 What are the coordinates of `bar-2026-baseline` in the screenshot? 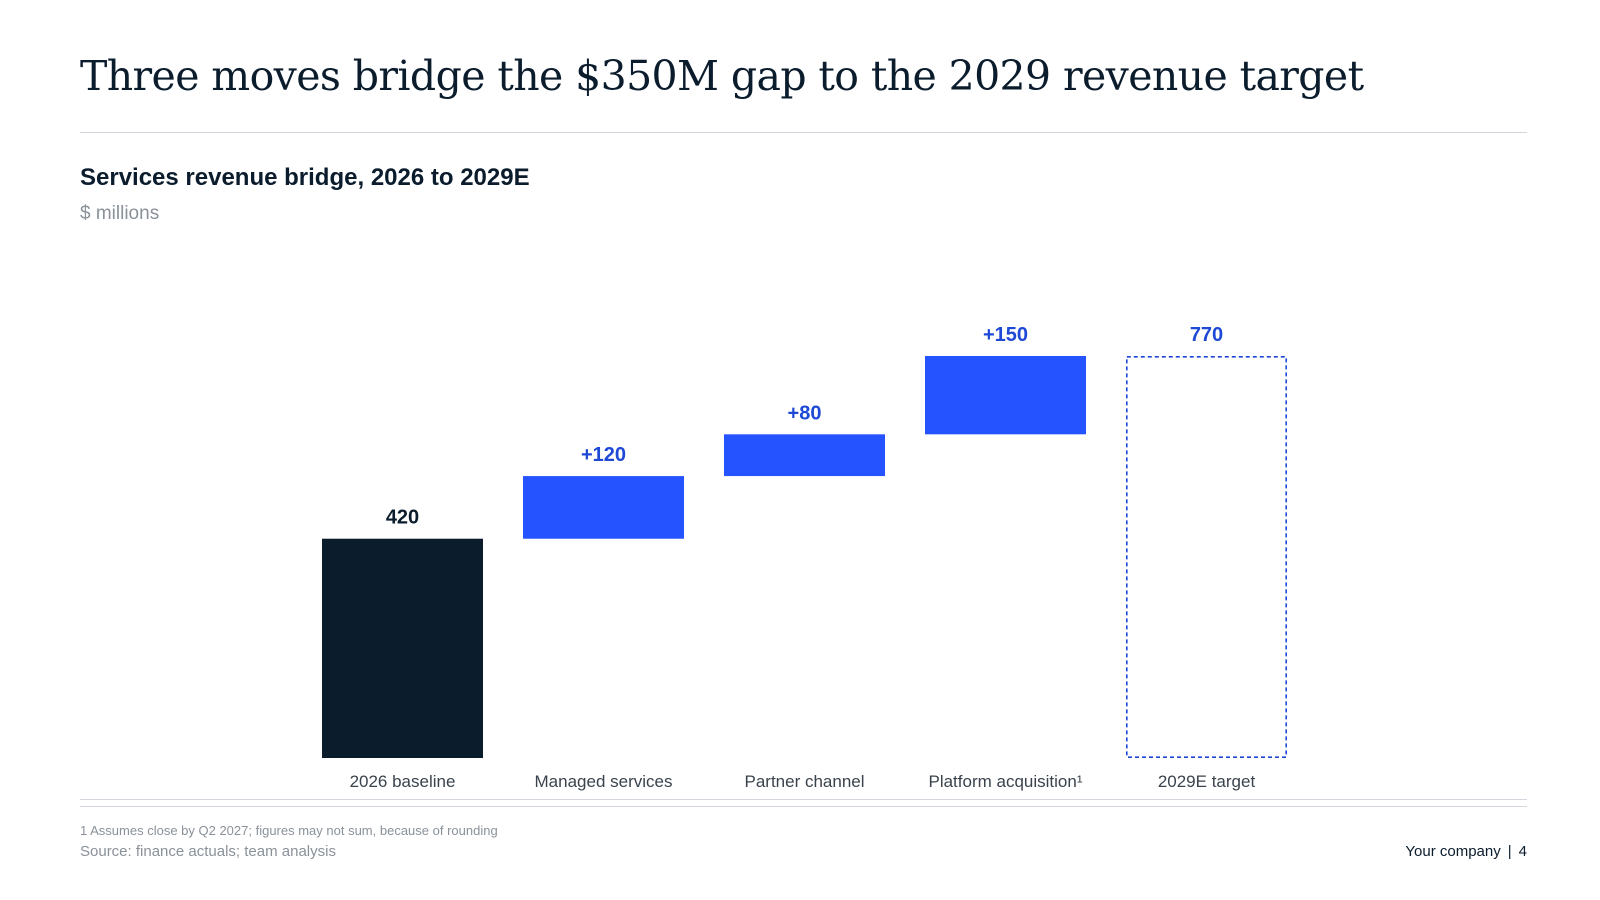 It's located at (402, 648).